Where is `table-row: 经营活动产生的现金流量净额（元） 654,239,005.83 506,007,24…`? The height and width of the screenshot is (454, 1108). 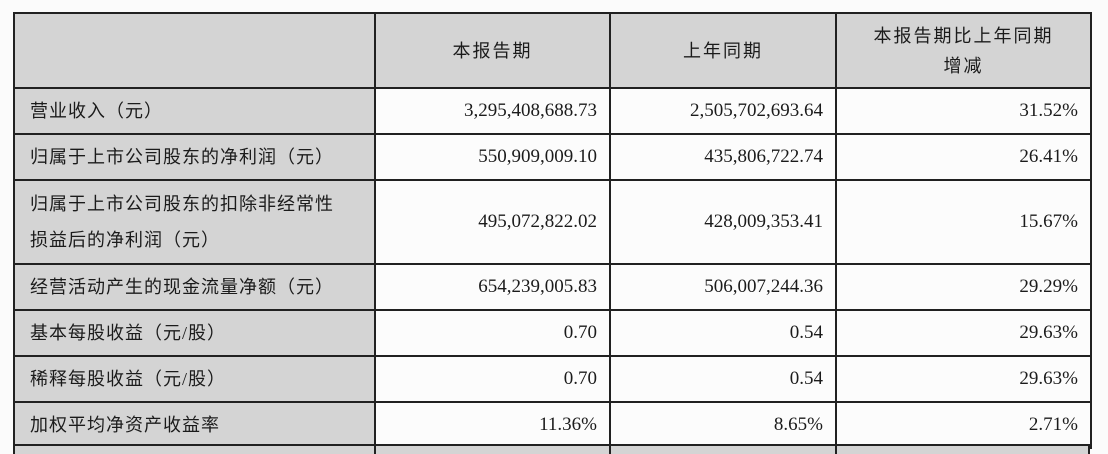
table-row: 经营活动产生的现金流量净额（元） 654,239,005.83 506,007,24… is located at coordinates (552, 287).